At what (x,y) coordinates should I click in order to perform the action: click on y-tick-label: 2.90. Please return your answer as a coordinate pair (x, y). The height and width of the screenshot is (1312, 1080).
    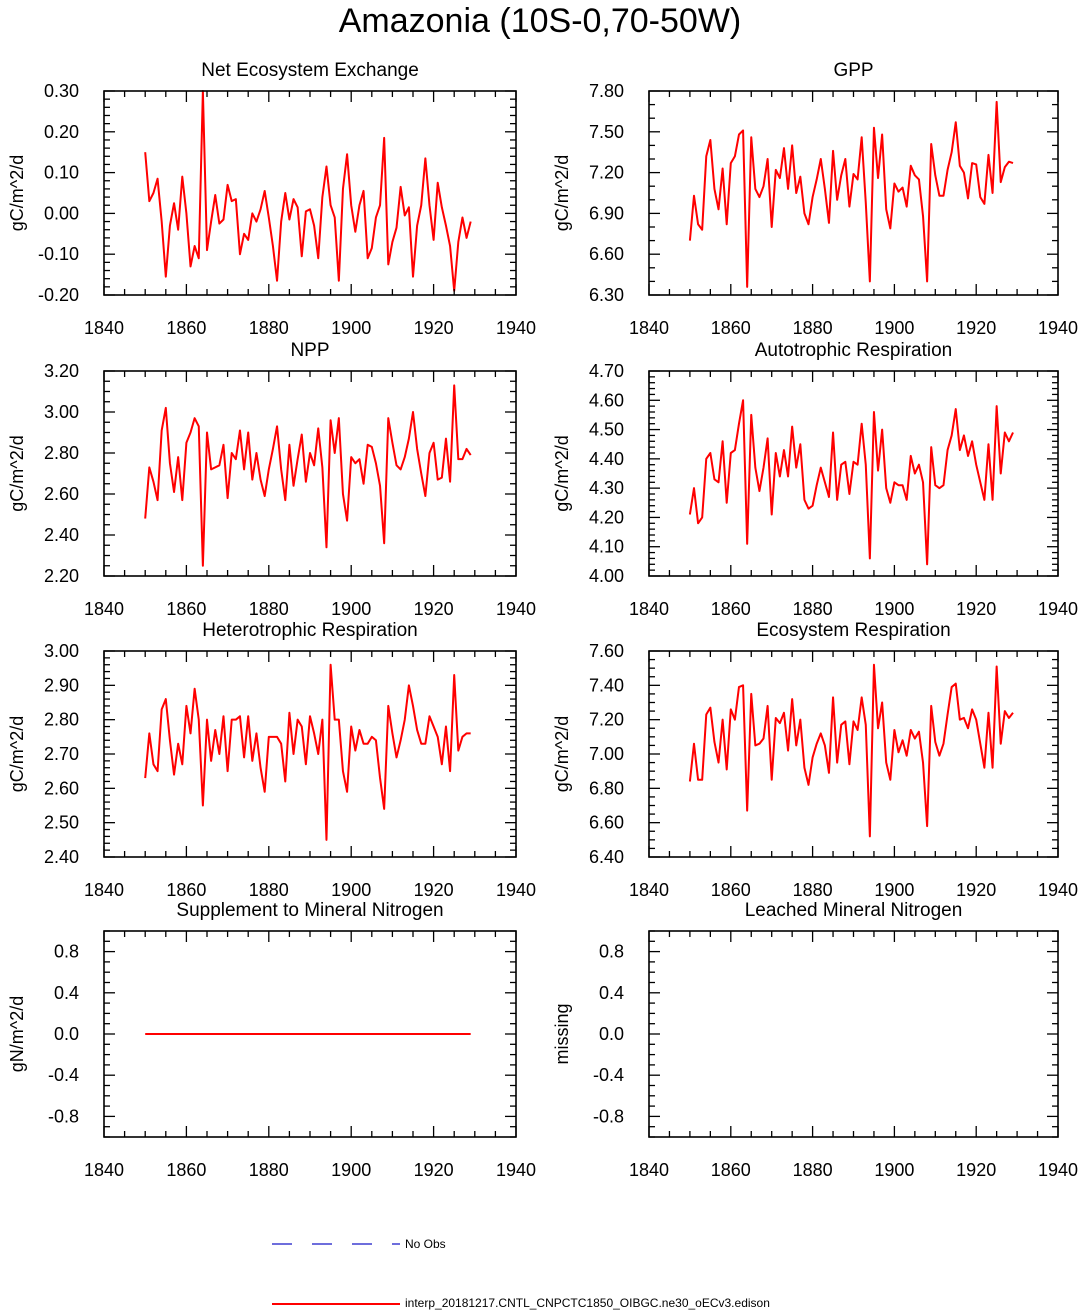
    Looking at the image, I should click on (61, 685).